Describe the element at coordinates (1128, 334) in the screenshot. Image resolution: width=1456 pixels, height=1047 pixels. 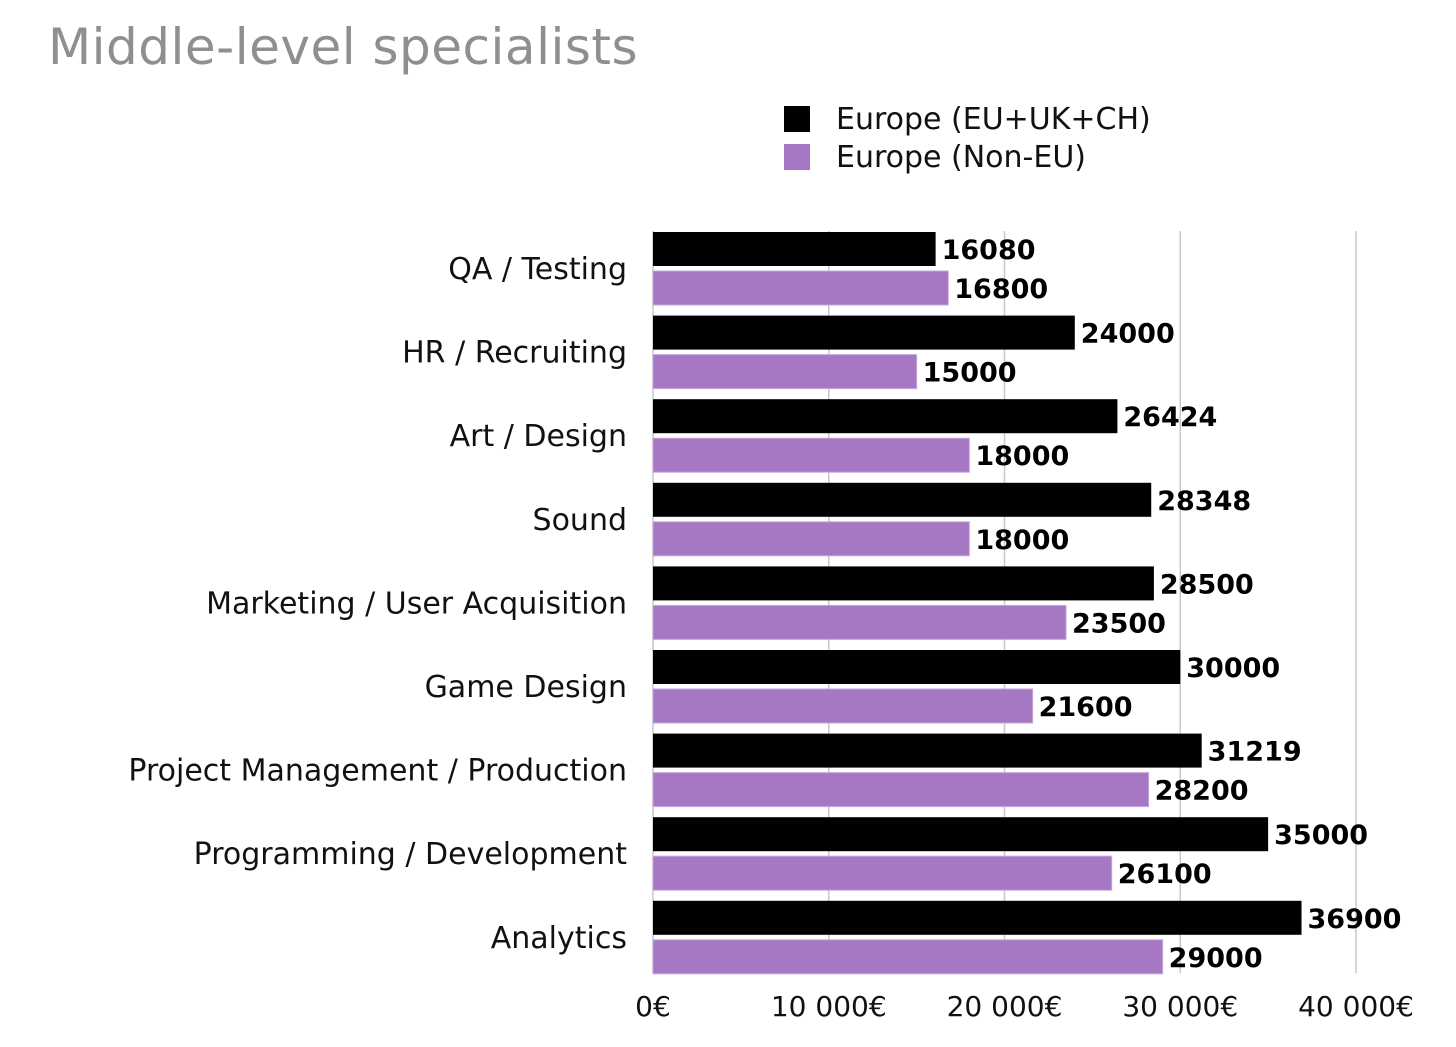
I see `data-label: 24000` at that location.